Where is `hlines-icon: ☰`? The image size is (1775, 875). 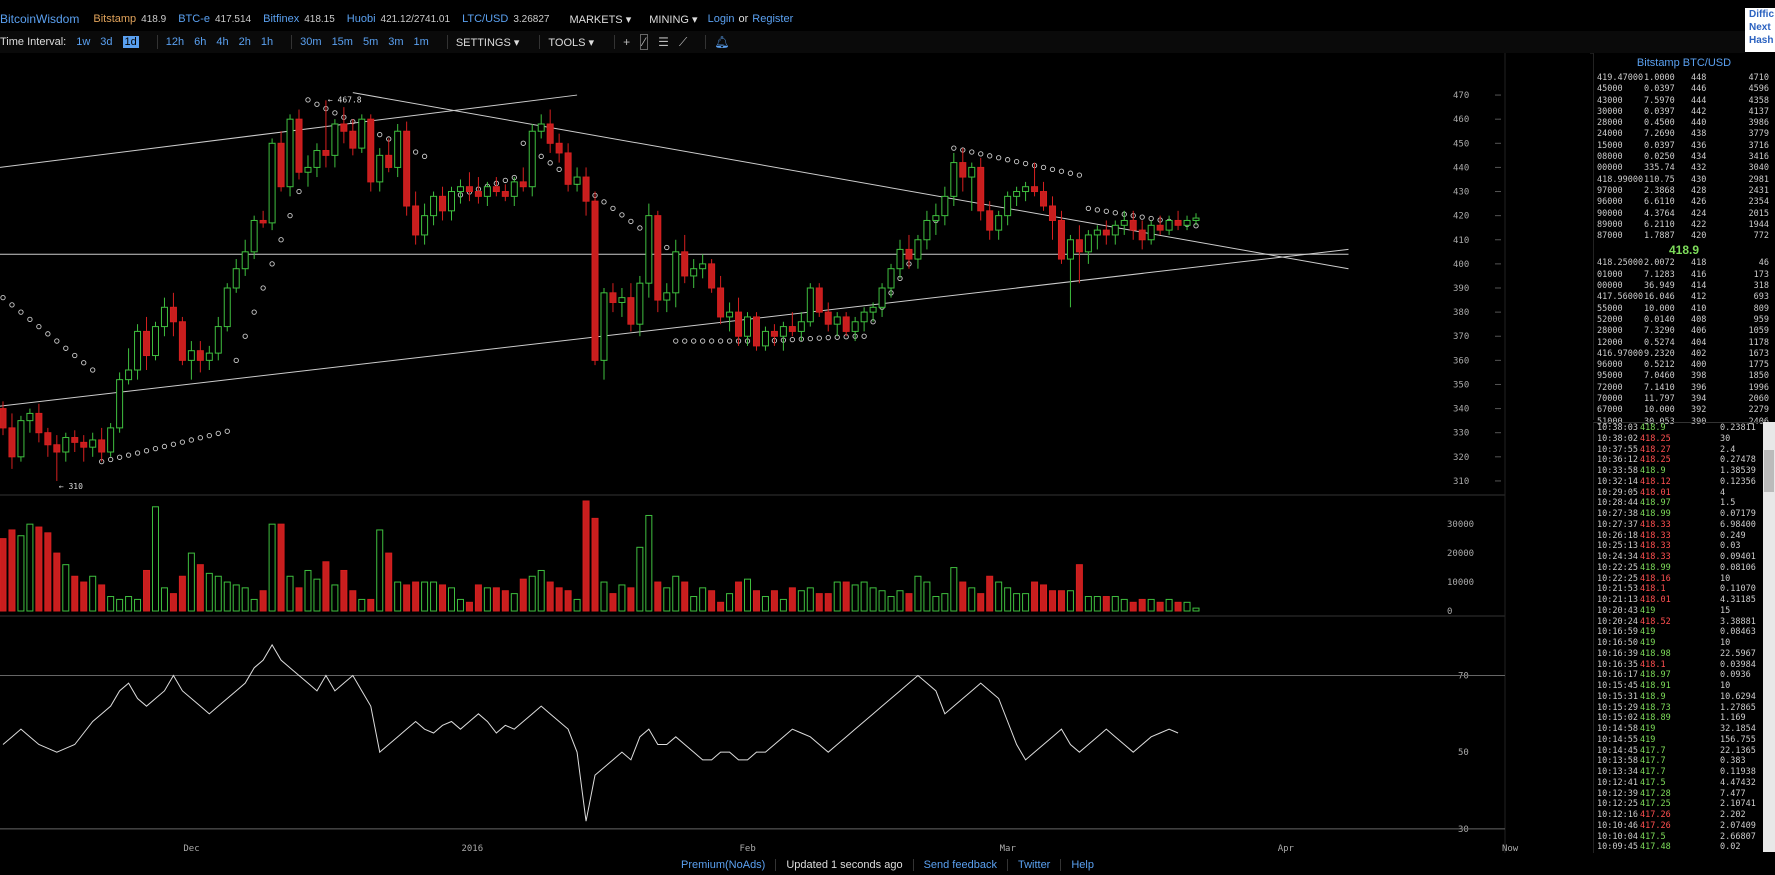 hlines-icon: ☰ is located at coordinates (663, 42).